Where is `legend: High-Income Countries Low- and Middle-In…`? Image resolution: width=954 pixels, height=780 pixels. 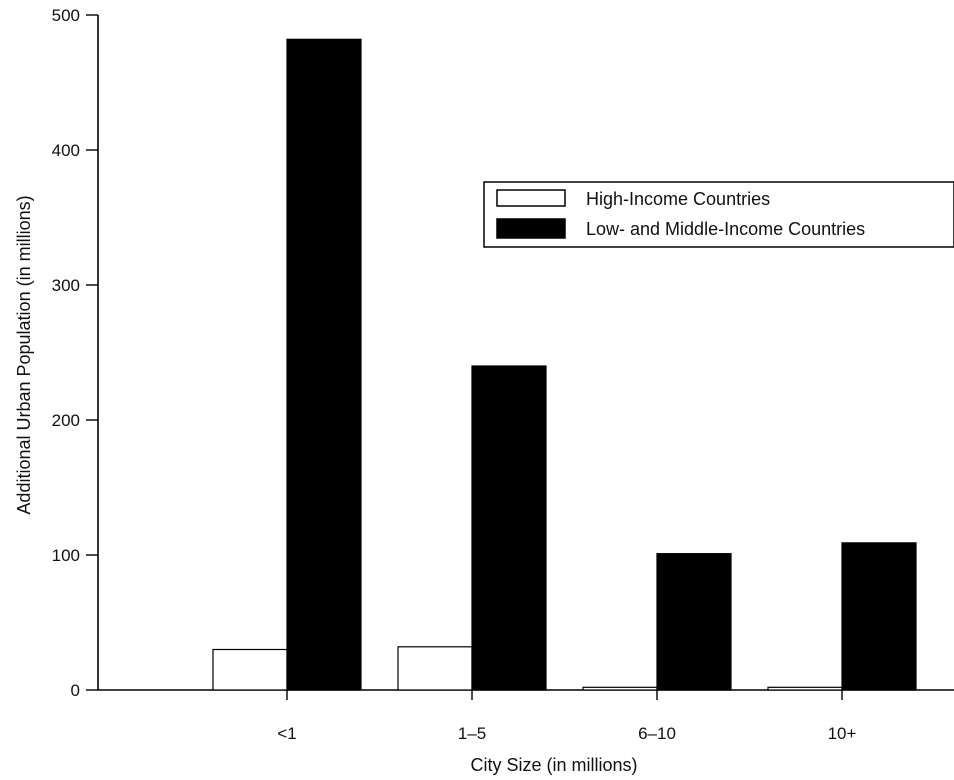
legend: High-Income Countries Low- and Middle-In… is located at coordinates (719, 214).